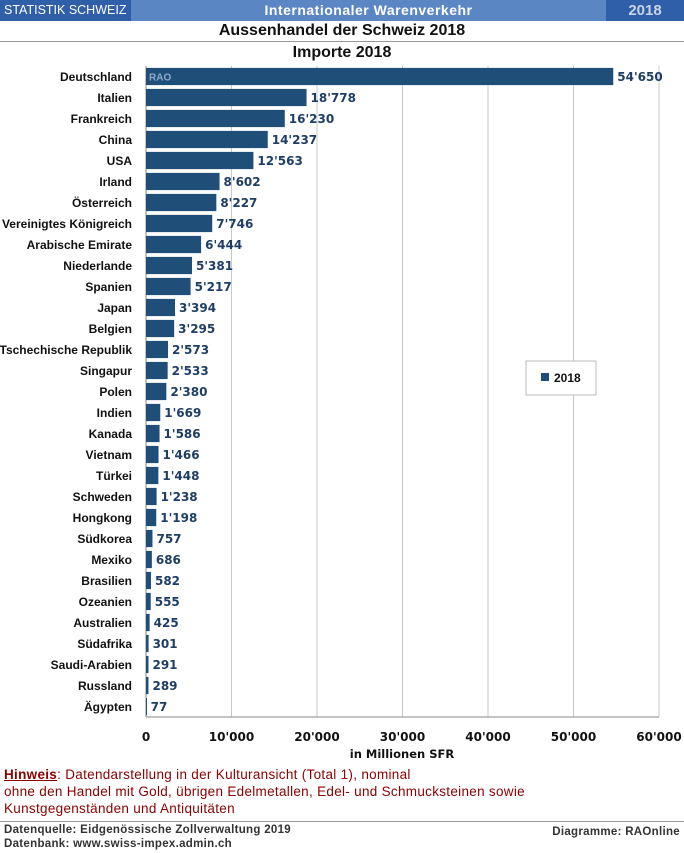 The width and height of the screenshot is (684, 853). I want to click on category-label: Japan, so click(114, 308).